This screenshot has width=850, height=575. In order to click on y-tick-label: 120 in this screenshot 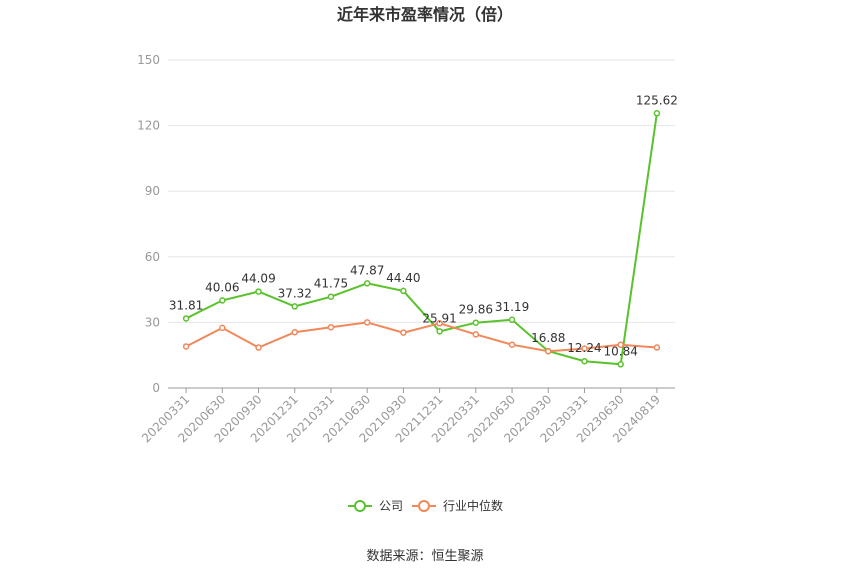, I will do `click(148, 126)`.